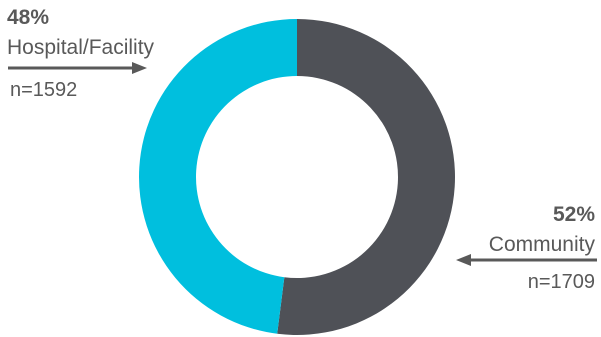 The image size is (601, 337). Describe the element at coordinates (44, 90) in the screenshot. I see `slice-count-label: n=1592` at that location.